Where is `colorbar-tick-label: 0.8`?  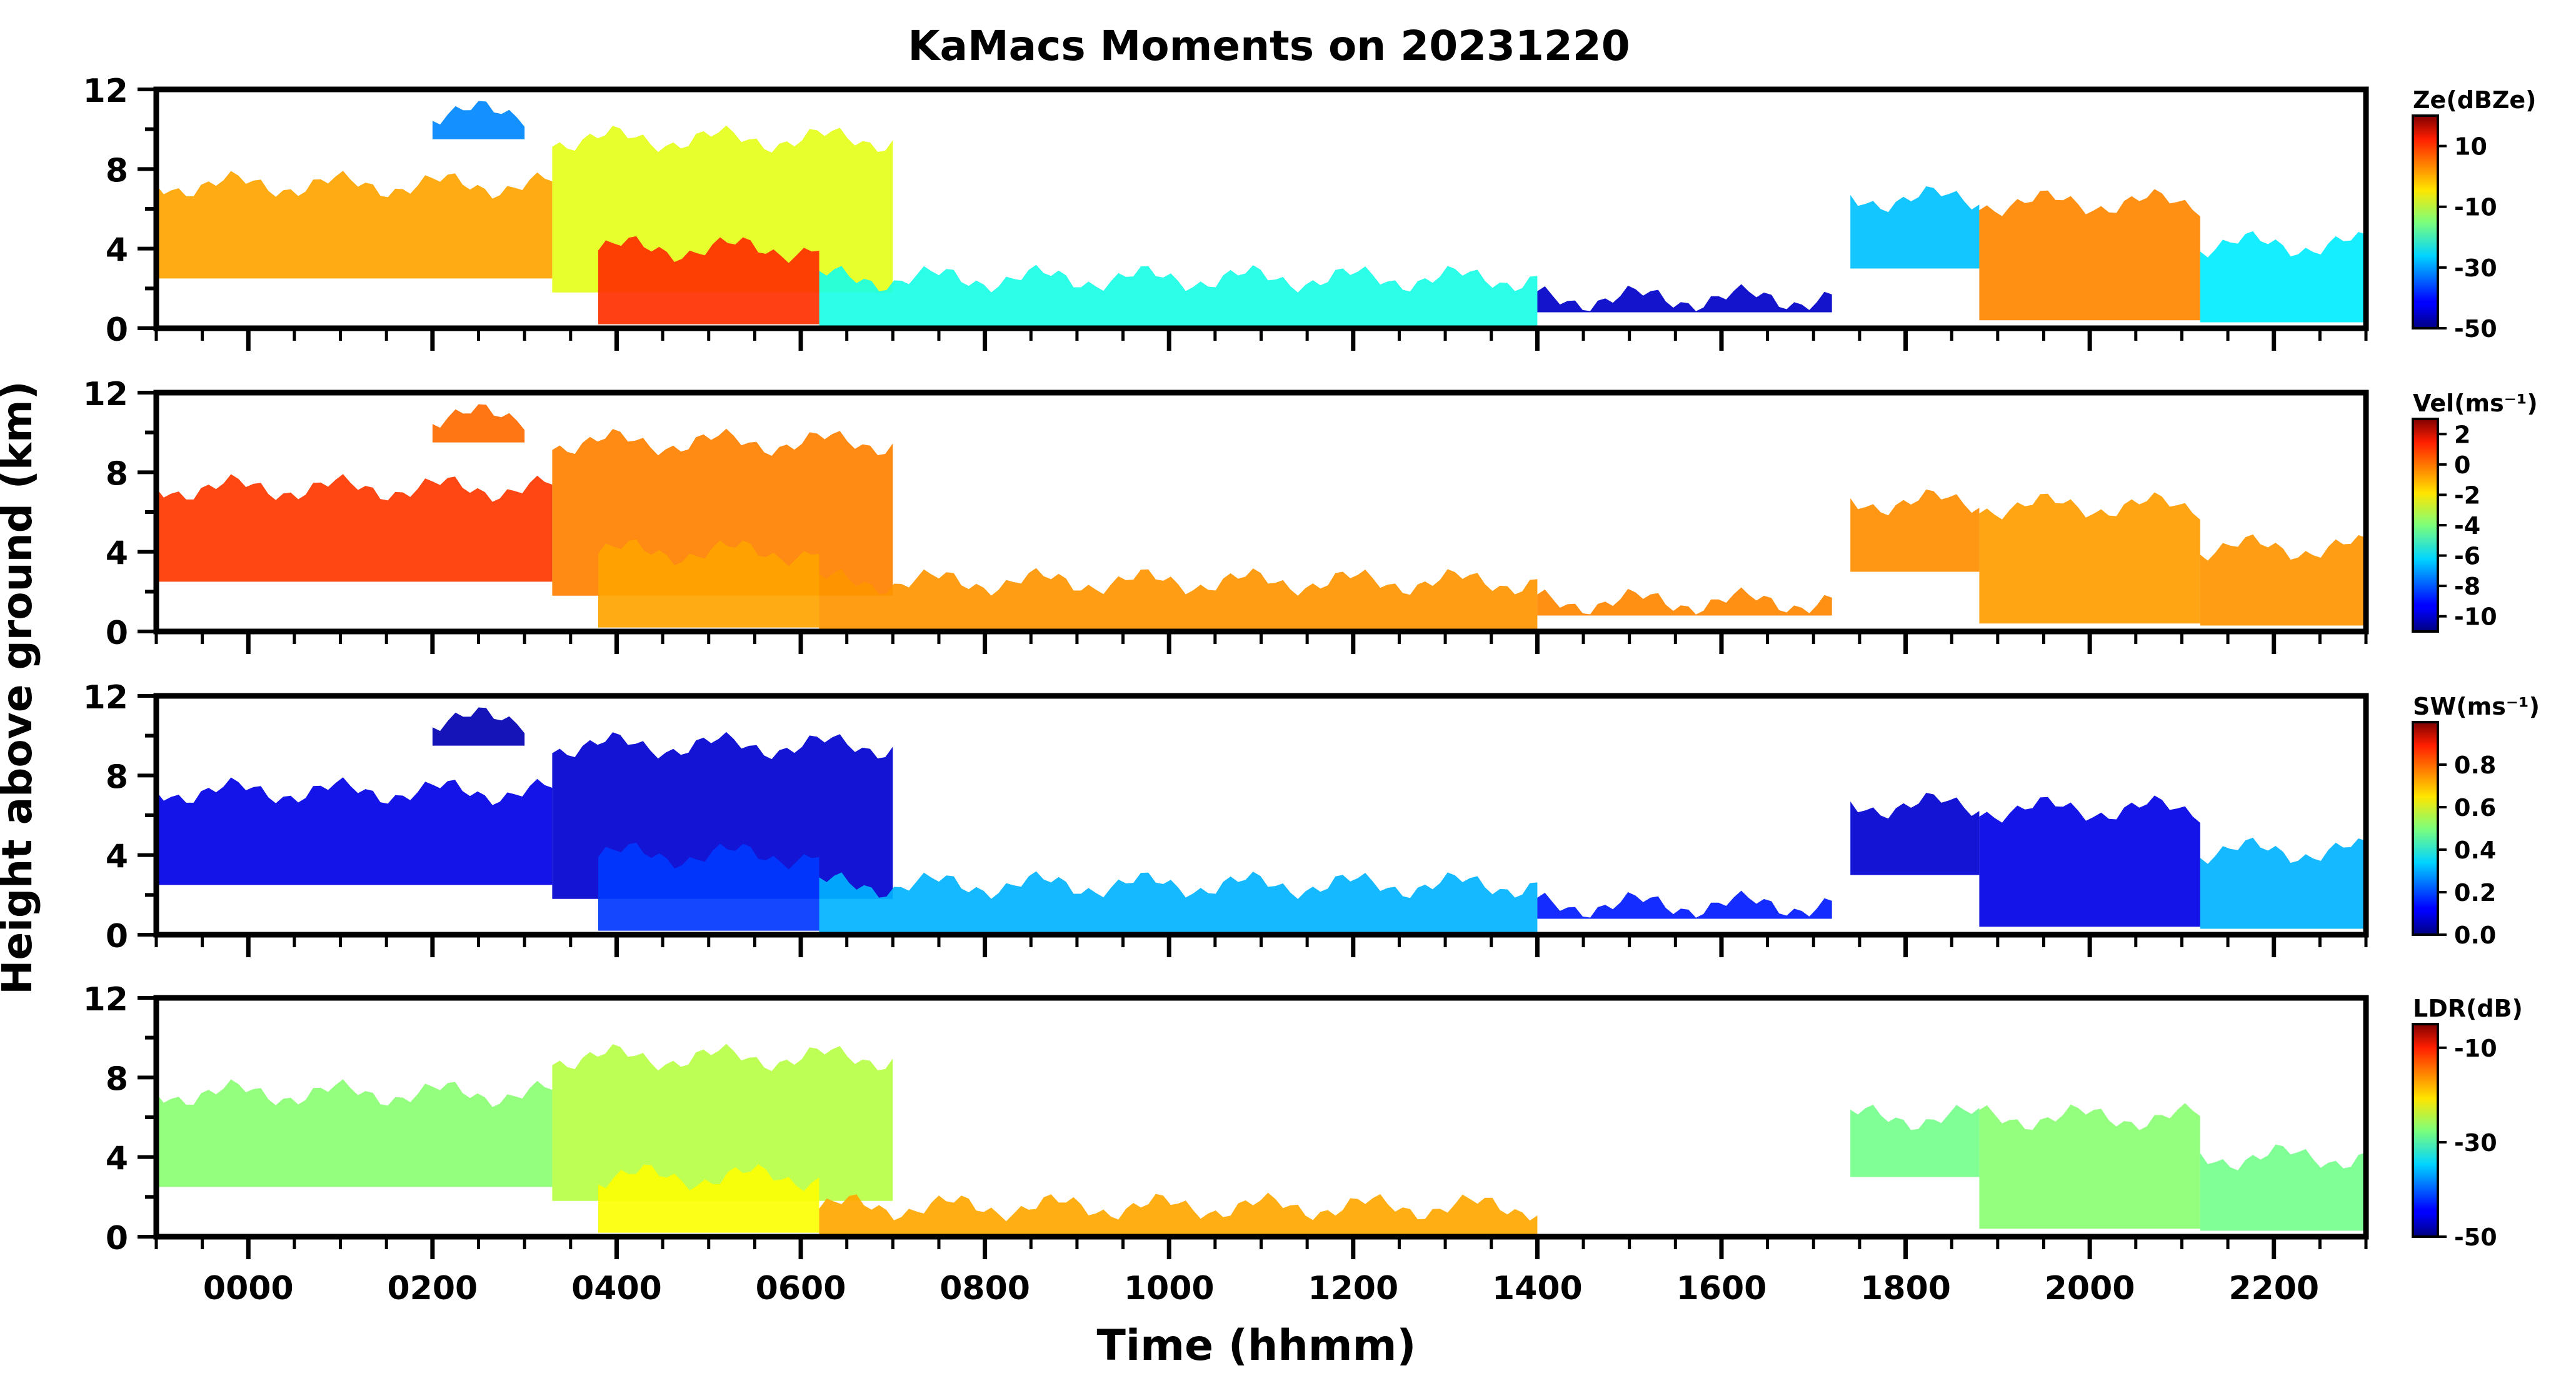
colorbar-tick-label: 0.8 is located at coordinates (2475, 765).